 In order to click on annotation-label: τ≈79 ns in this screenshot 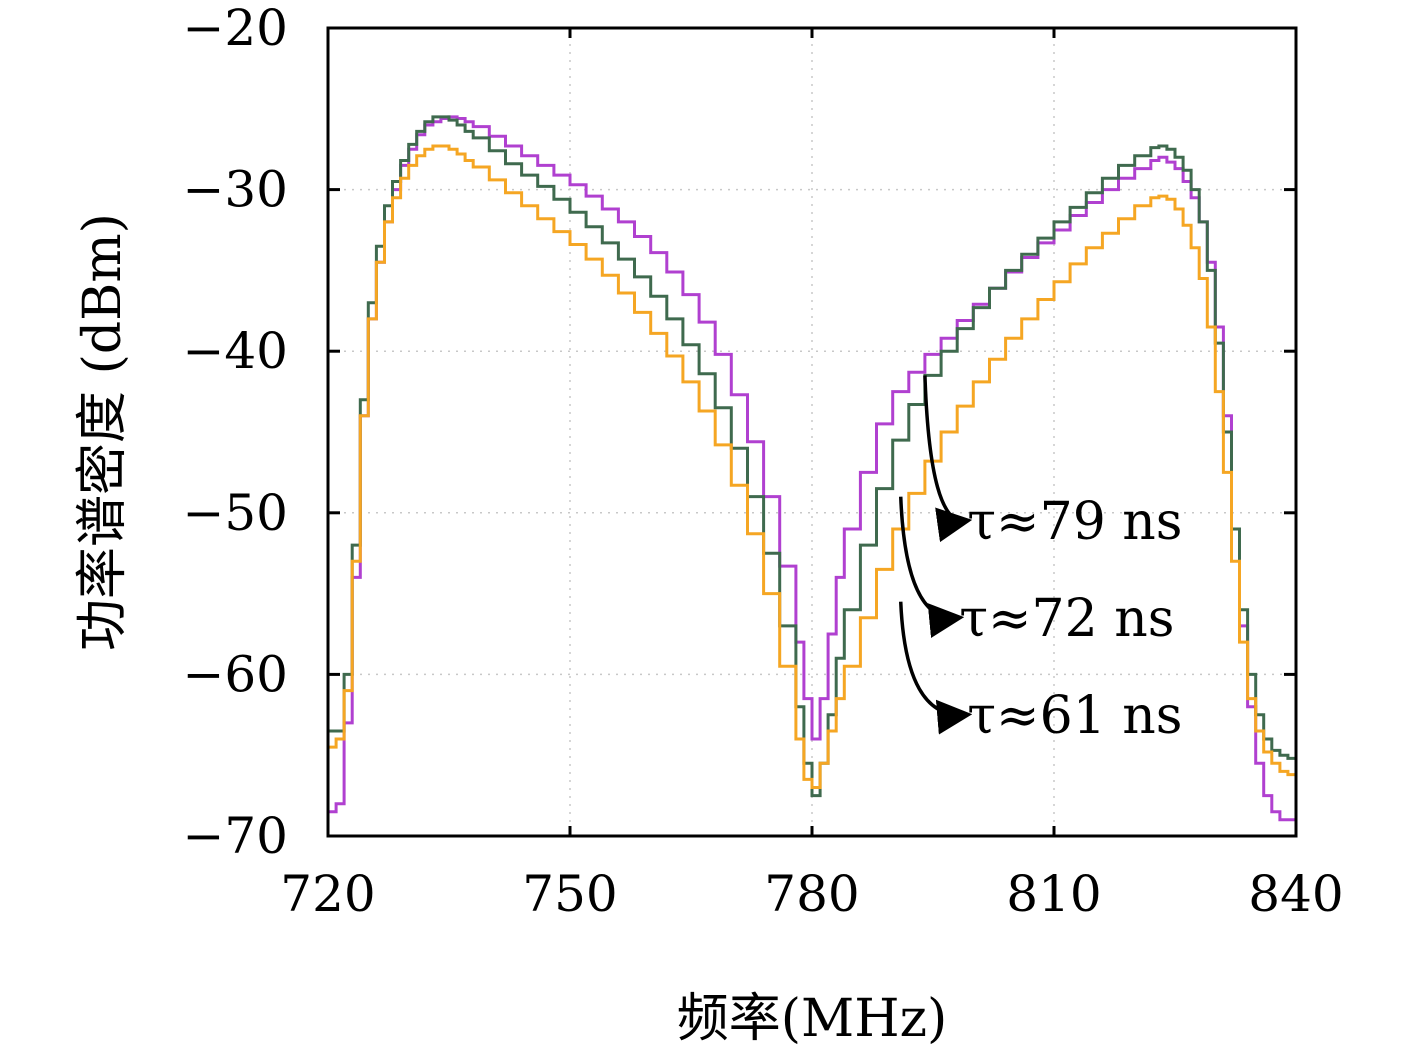, I will do `click(1074, 522)`.